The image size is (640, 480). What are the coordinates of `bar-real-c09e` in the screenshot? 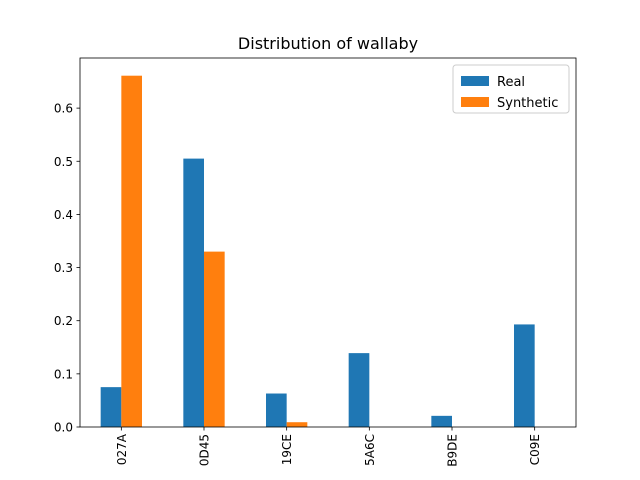 It's located at (524, 375).